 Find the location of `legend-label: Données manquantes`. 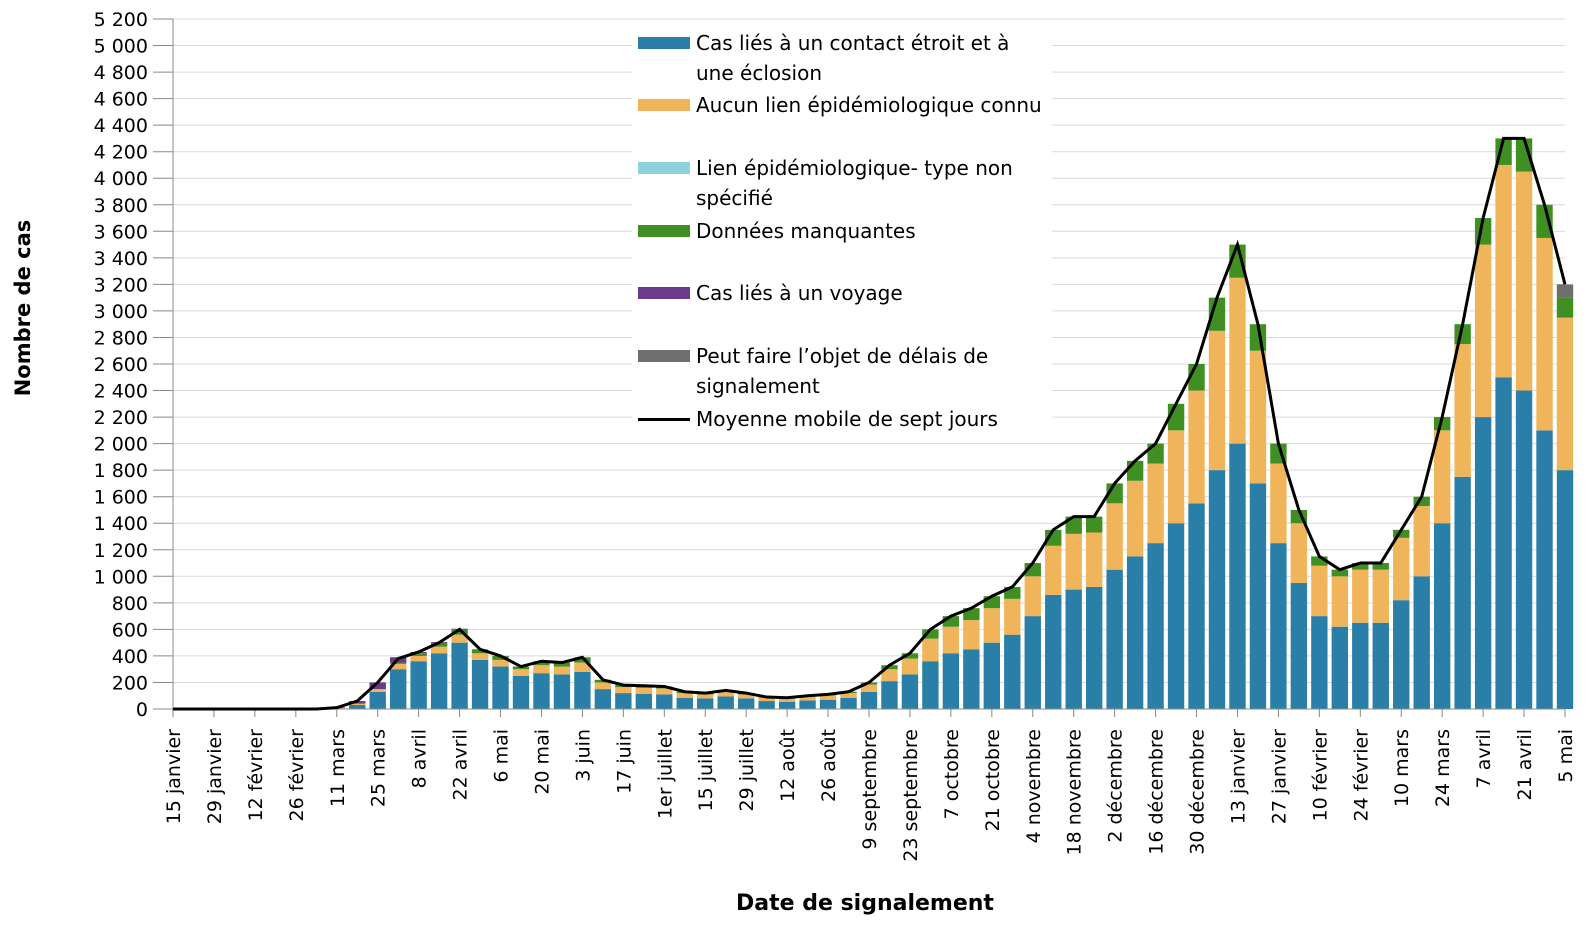

legend-label: Données manquantes is located at coordinates (806, 231).